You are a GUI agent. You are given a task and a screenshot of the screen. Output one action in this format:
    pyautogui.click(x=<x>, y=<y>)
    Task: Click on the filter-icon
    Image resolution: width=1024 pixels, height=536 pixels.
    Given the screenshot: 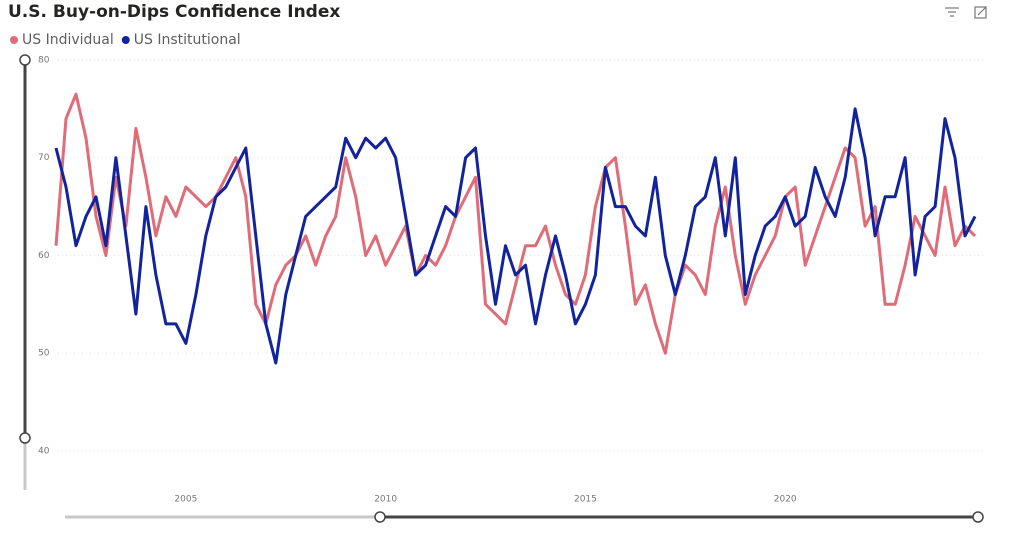 What is the action you would take?
    pyautogui.click(x=952, y=12)
    